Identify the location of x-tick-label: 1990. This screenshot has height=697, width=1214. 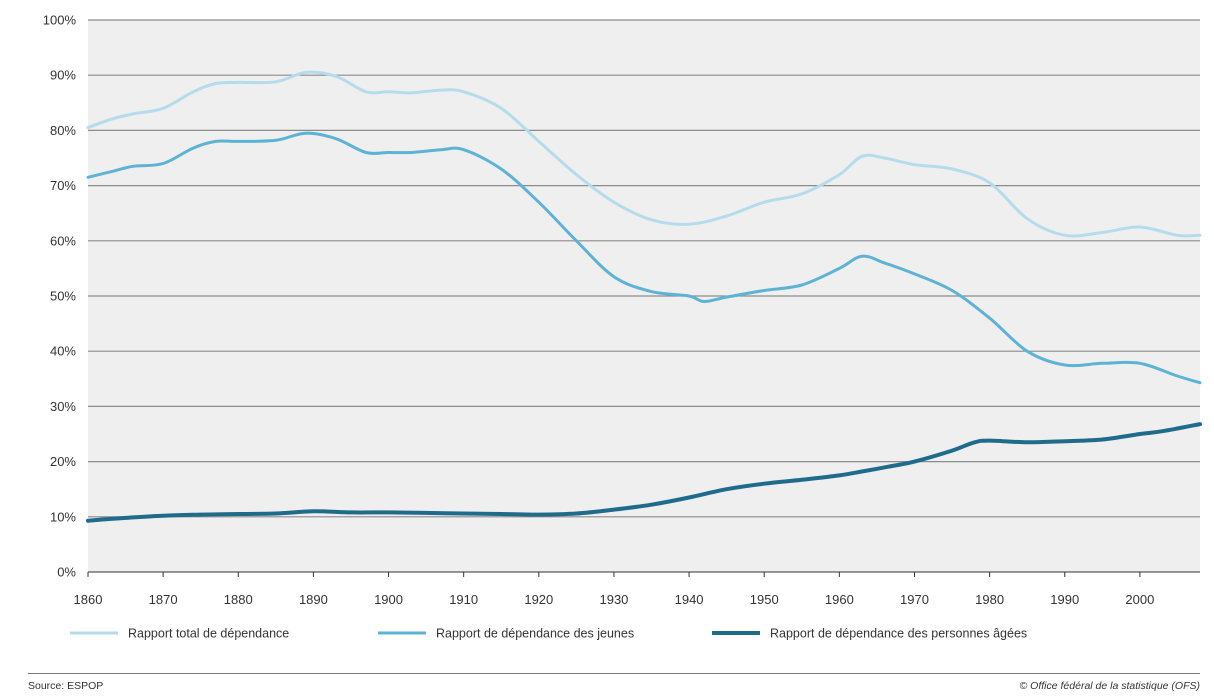
(1064, 599).